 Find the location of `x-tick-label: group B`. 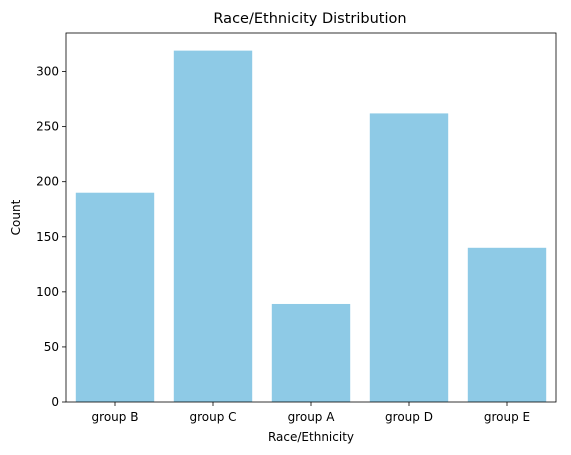

x-tick-label: group B is located at coordinates (115, 417).